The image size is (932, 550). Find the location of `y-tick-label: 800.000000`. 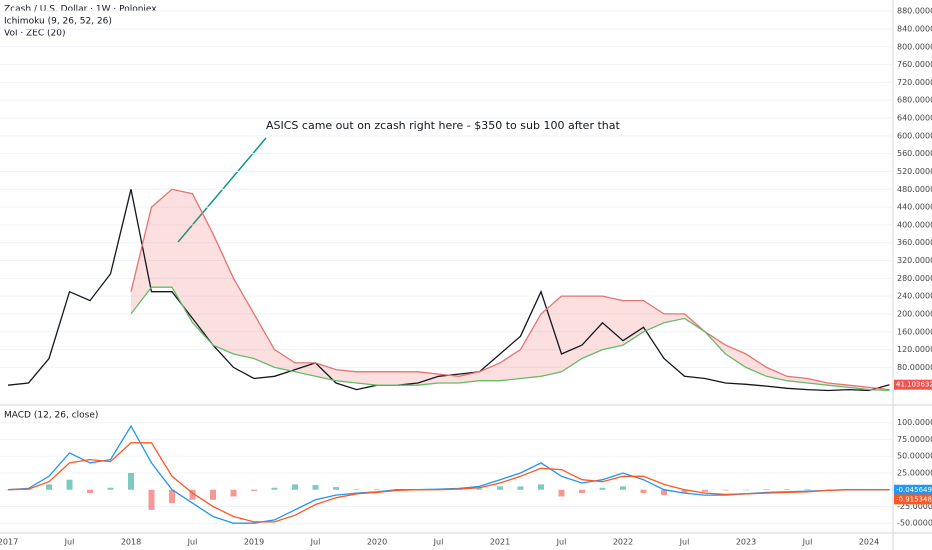

y-tick-label: 800.000000 is located at coordinates (914, 46).